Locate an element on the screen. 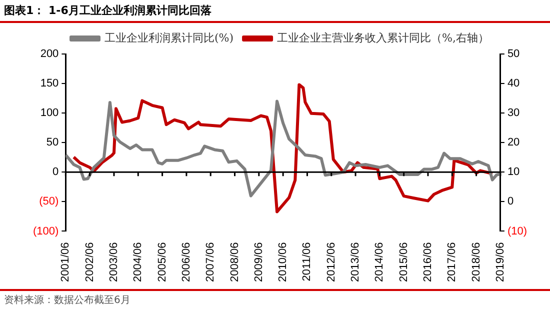 The width and height of the screenshot is (550, 322). y-tick-label: 150 is located at coordinates (49, 84).